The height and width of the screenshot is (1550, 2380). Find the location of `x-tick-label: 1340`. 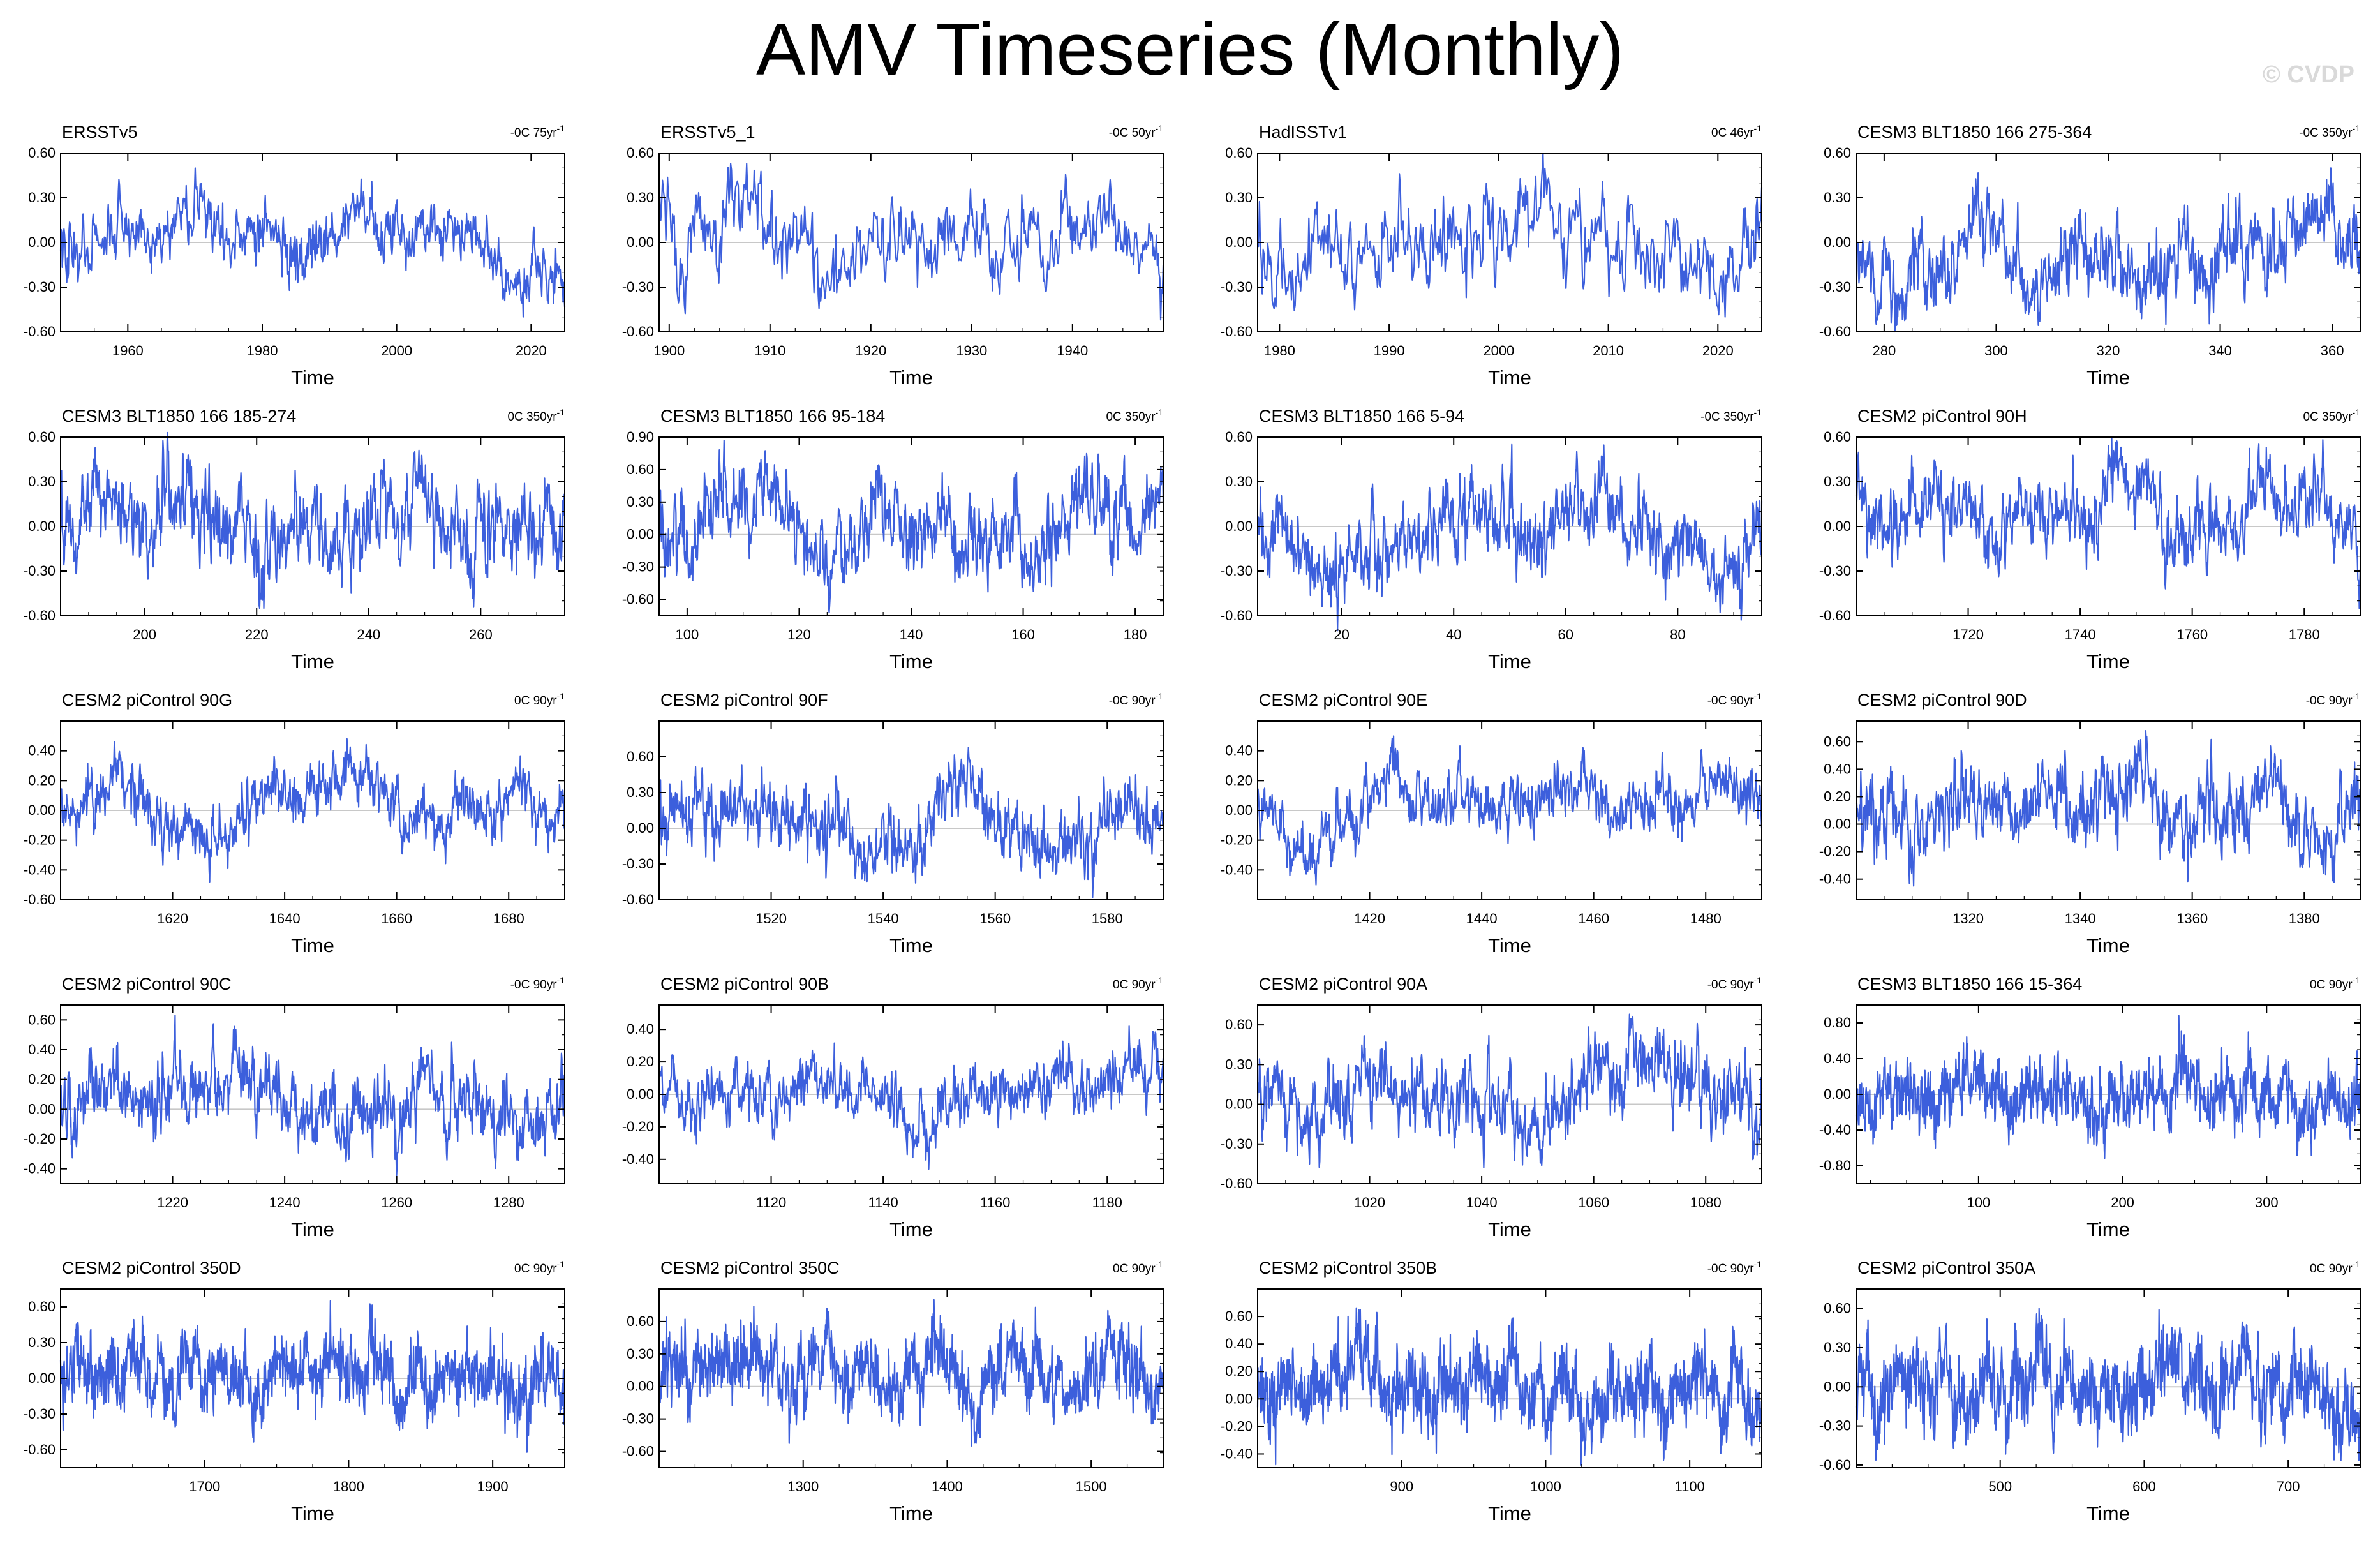

x-tick-label: 1340 is located at coordinates (2080, 919).